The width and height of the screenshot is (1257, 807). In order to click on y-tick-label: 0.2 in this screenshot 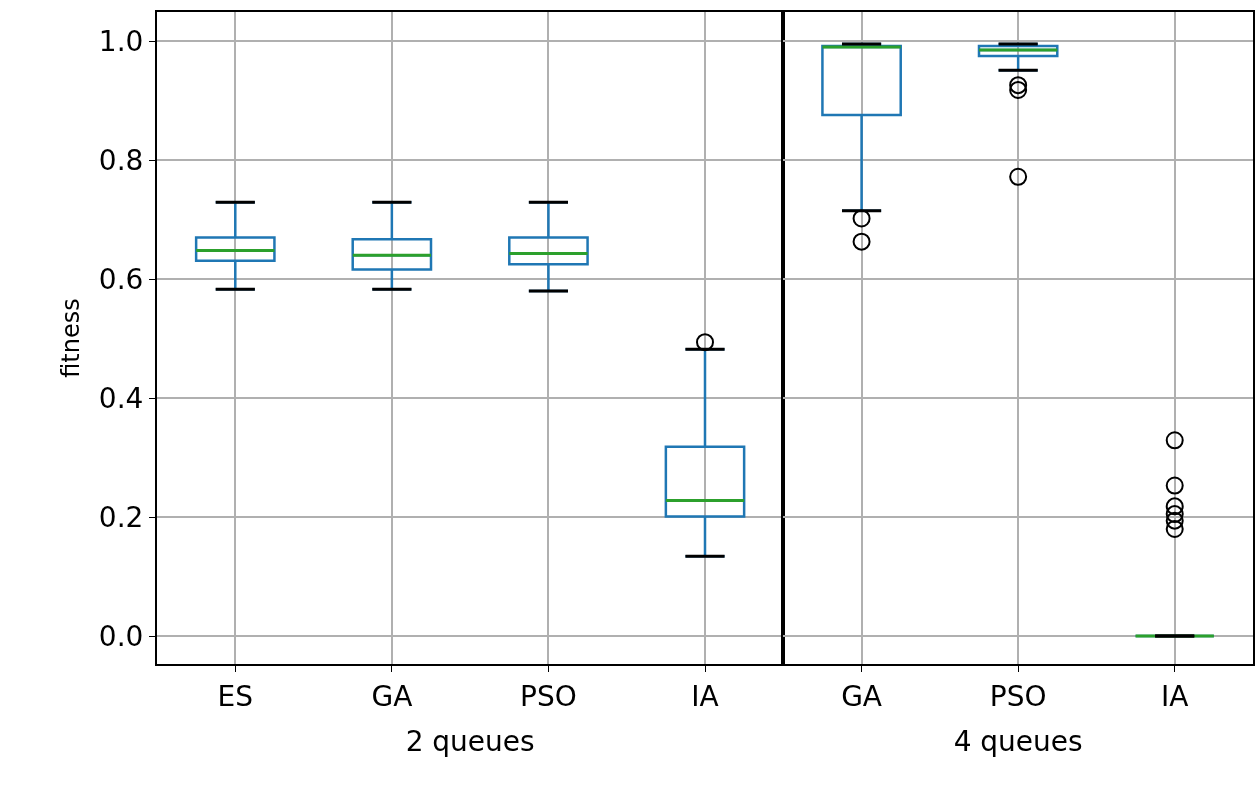, I will do `click(121, 517)`.